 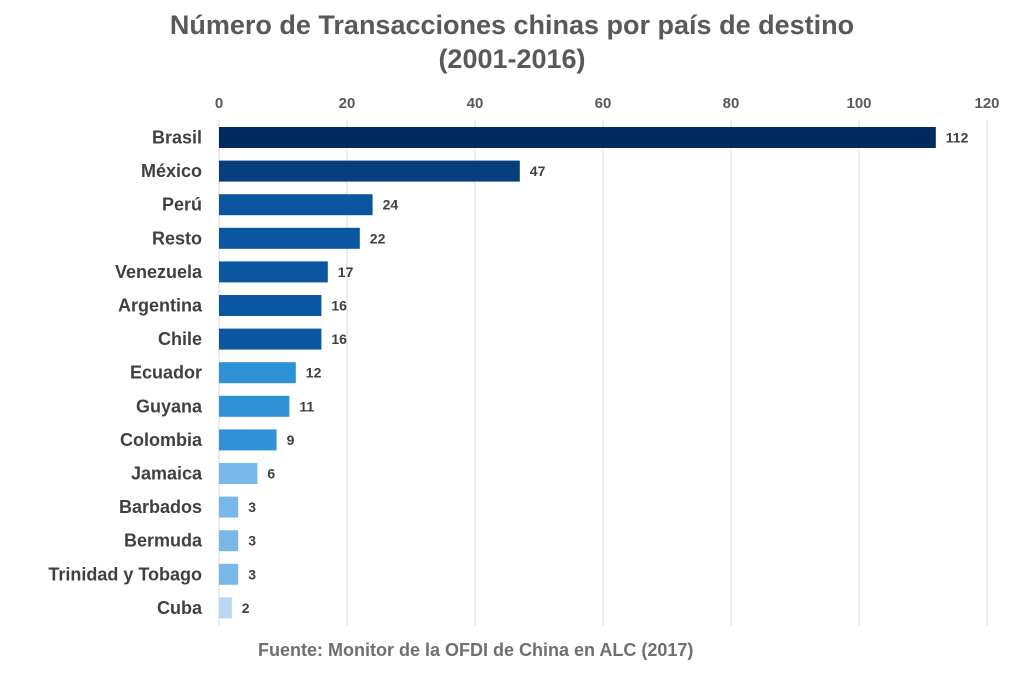 What do you see at coordinates (858, 103) in the screenshot?
I see `x-tick-label: 100` at bounding box center [858, 103].